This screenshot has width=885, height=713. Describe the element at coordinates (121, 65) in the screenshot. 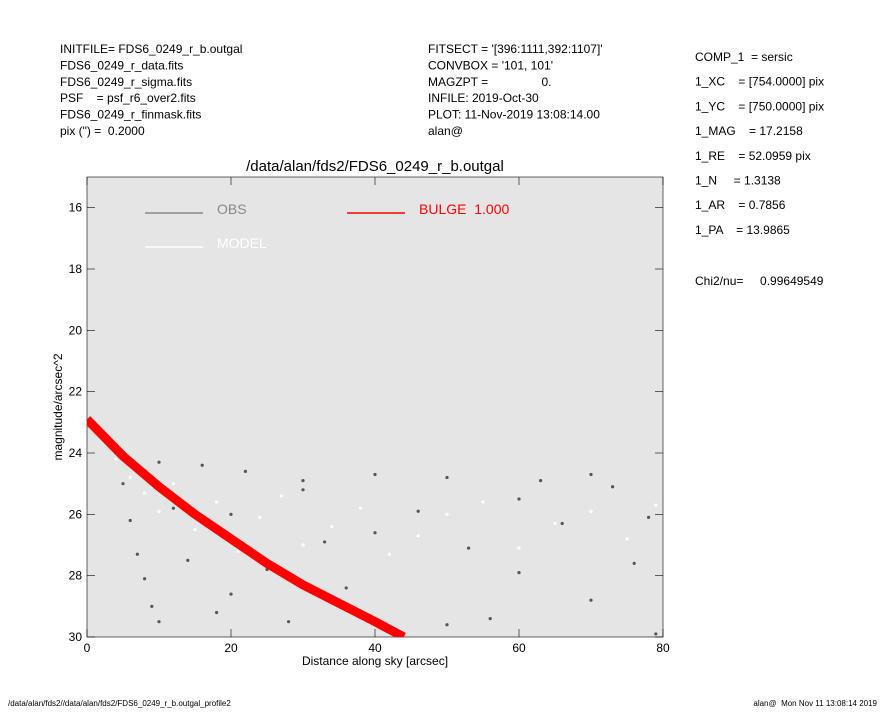

I see `header-line: FDS6_0249_r_data.fits` at that location.